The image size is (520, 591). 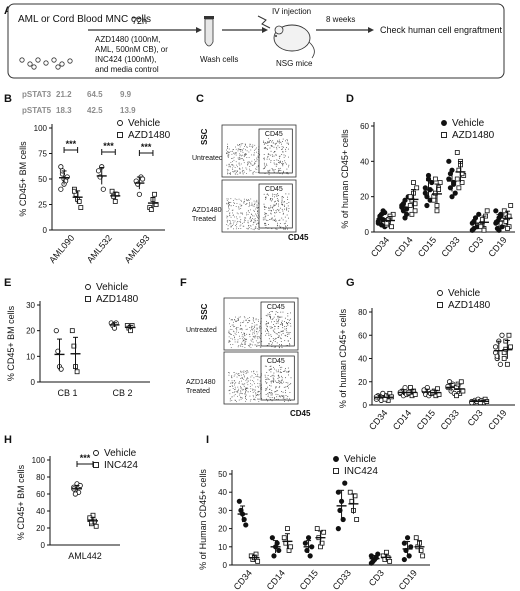 I want to click on flow-gate-label: CD45, so click(x=274, y=134).